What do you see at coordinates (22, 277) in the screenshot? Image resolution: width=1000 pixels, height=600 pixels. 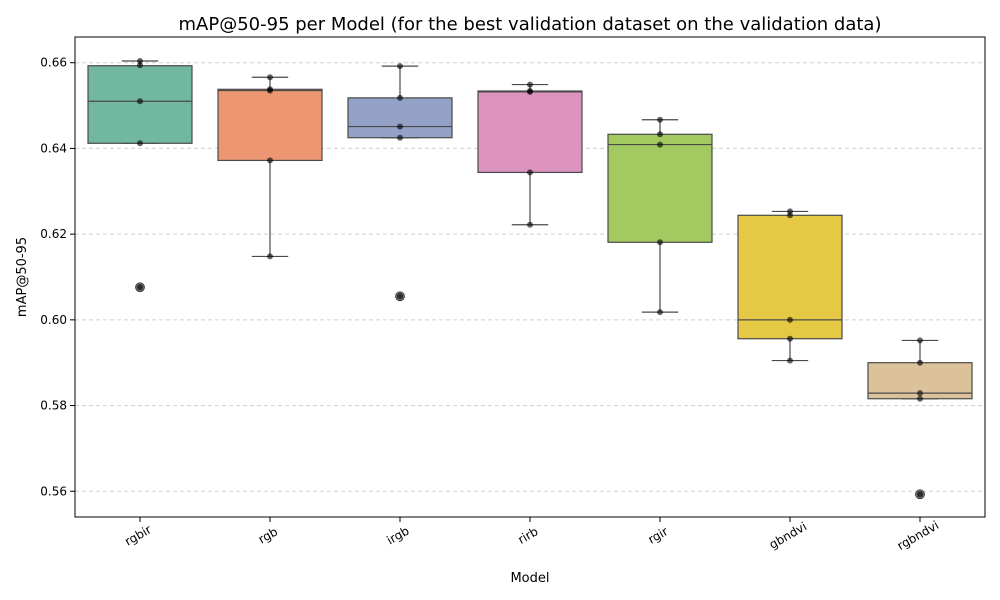 I see `y-axis-label: mAP@50-95` at bounding box center [22, 277].